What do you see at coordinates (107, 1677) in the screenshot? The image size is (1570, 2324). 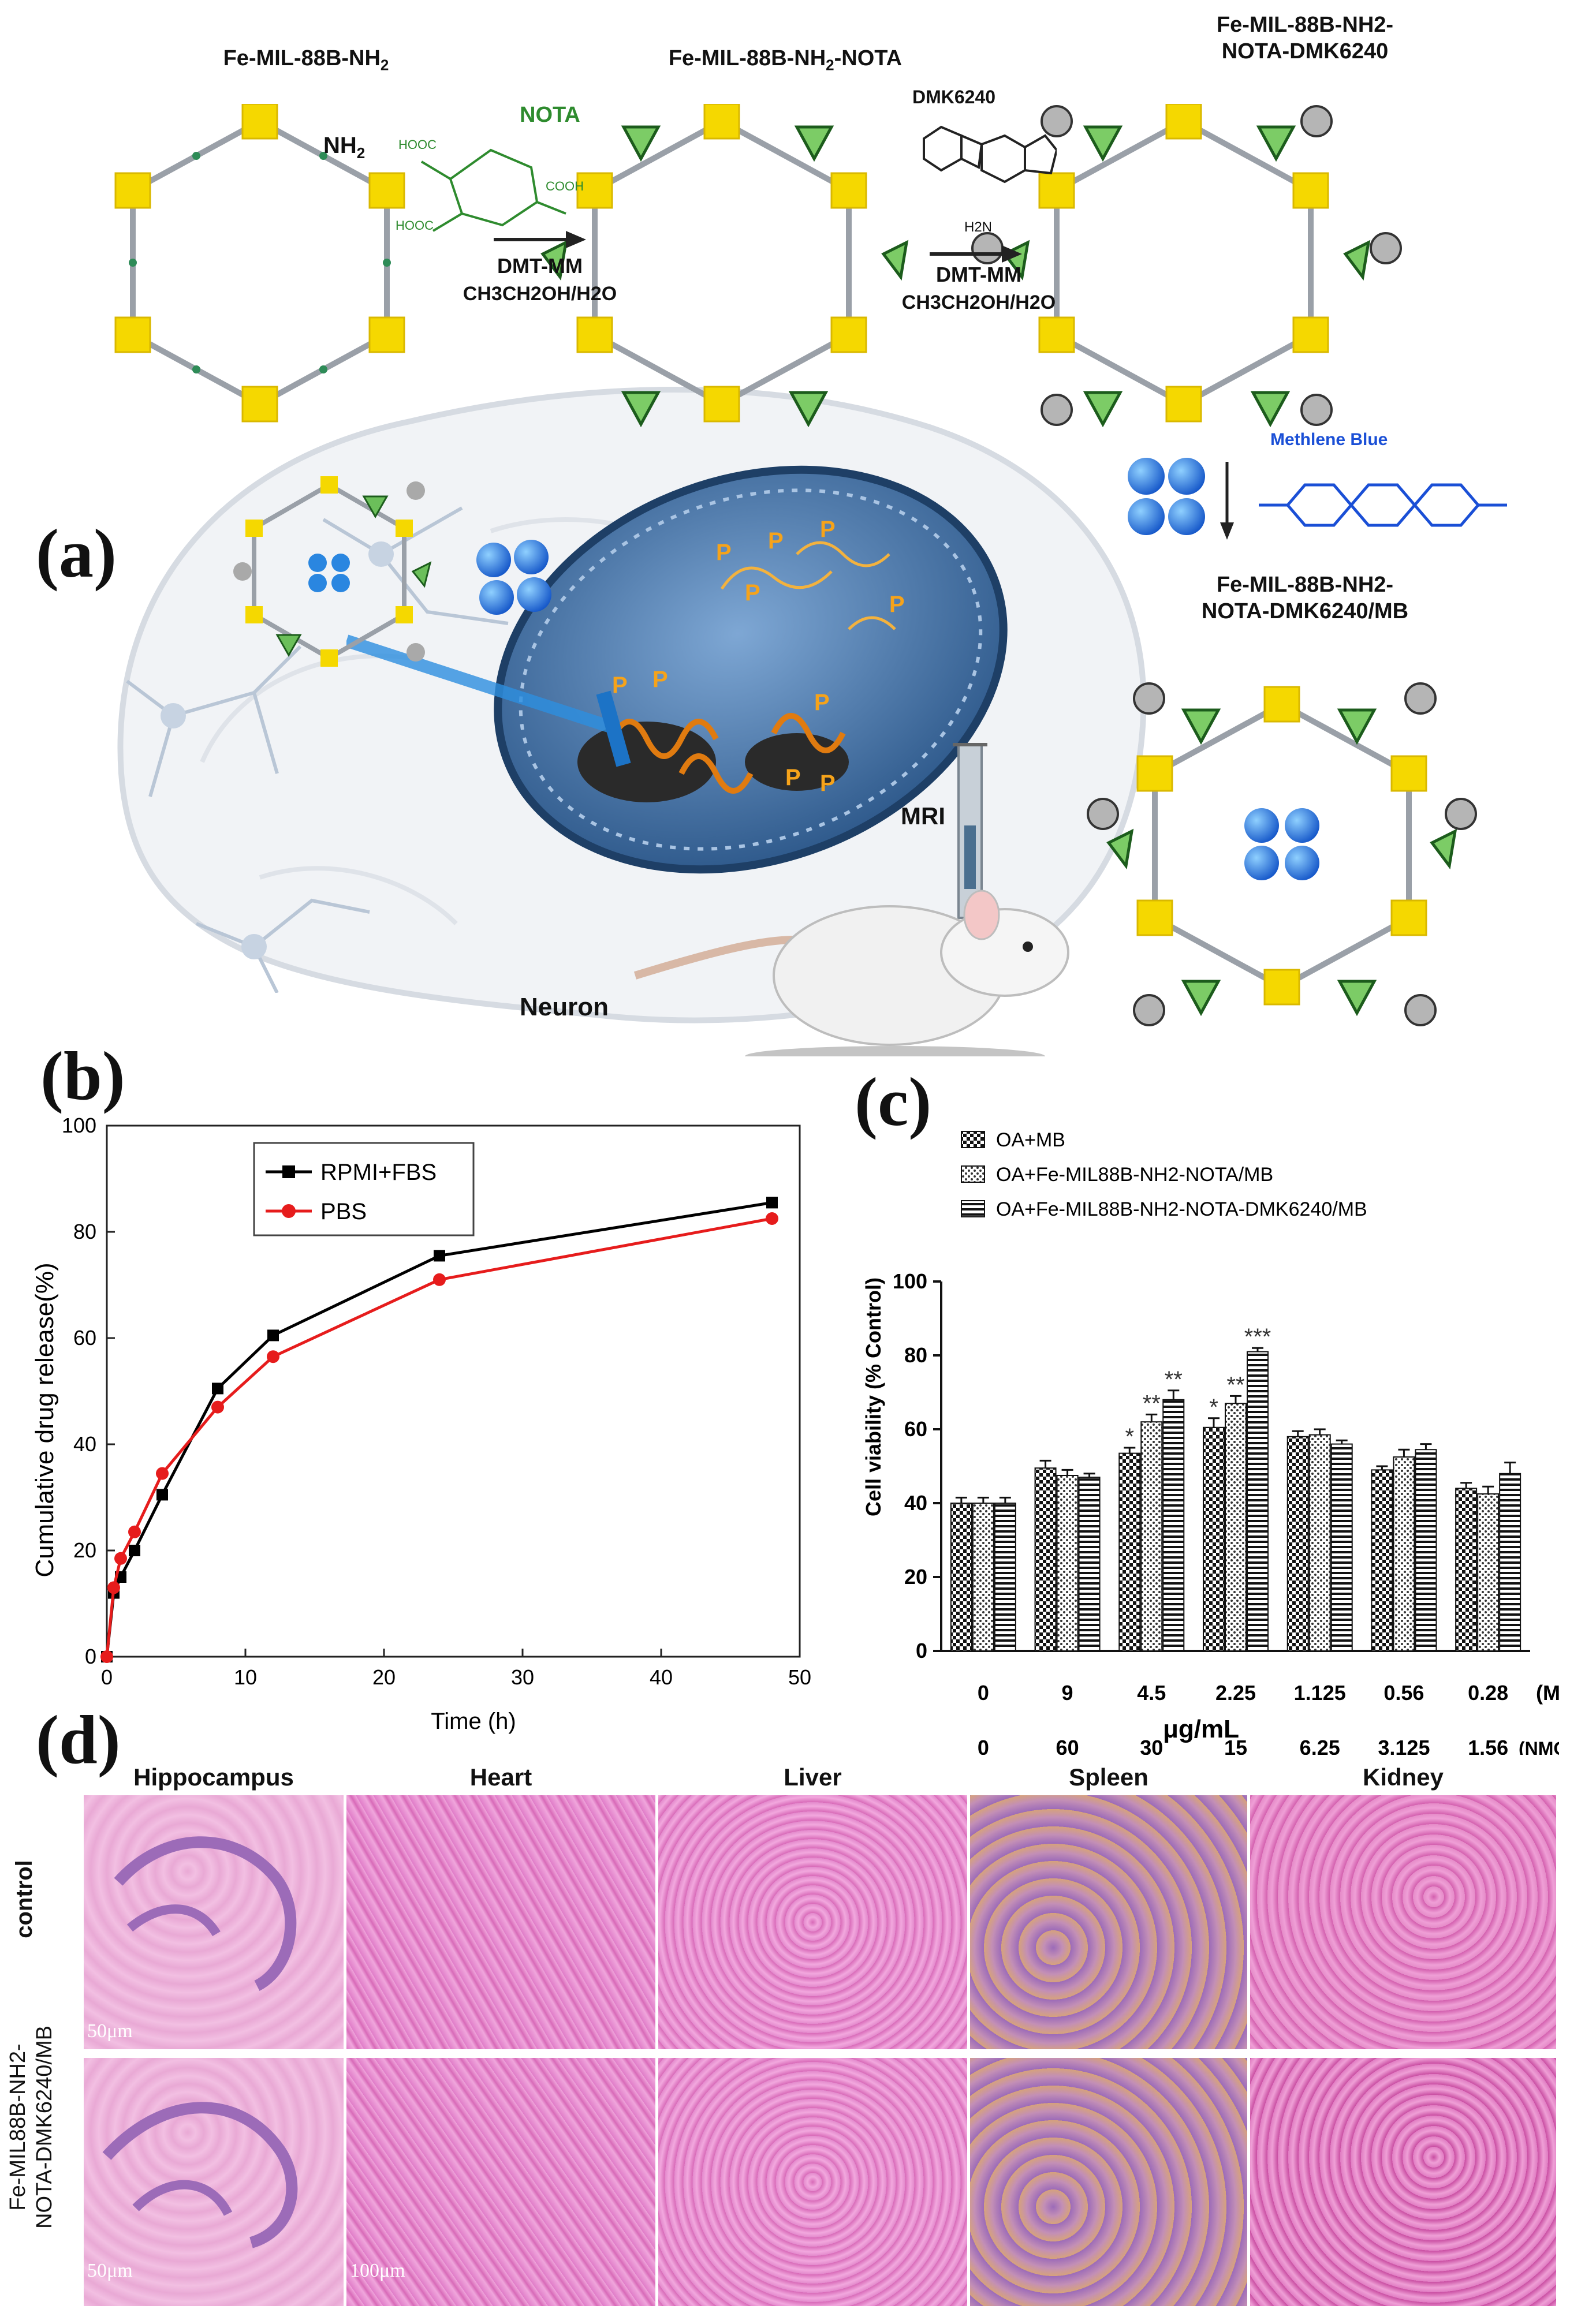 I see `x-tick-label: 0` at bounding box center [107, 1677].